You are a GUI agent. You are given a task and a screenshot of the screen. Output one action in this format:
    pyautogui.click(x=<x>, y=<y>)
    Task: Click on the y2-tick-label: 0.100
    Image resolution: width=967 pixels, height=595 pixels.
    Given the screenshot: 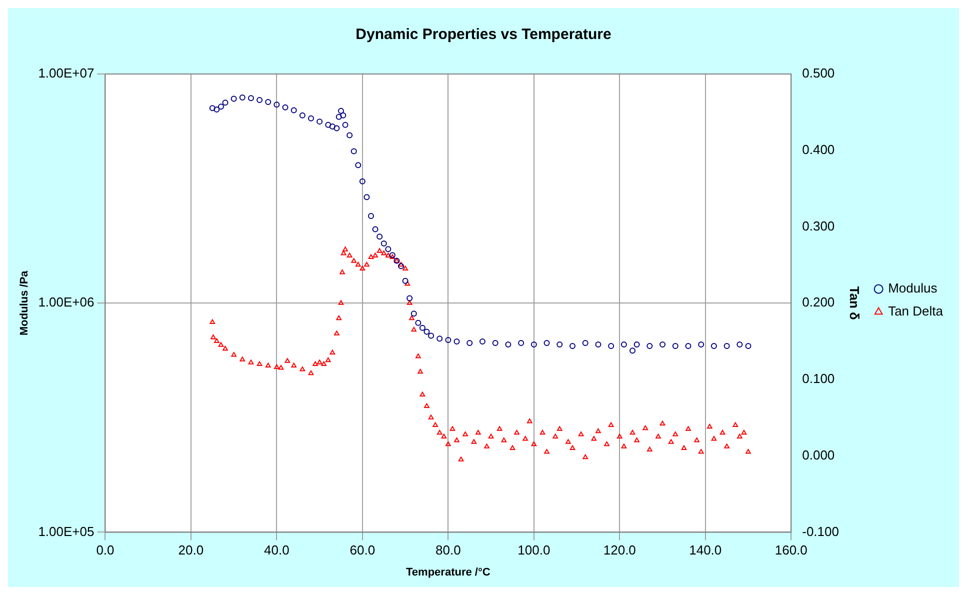 What is the action you would take?
    pyautogui.click(x=818, y=378)
    